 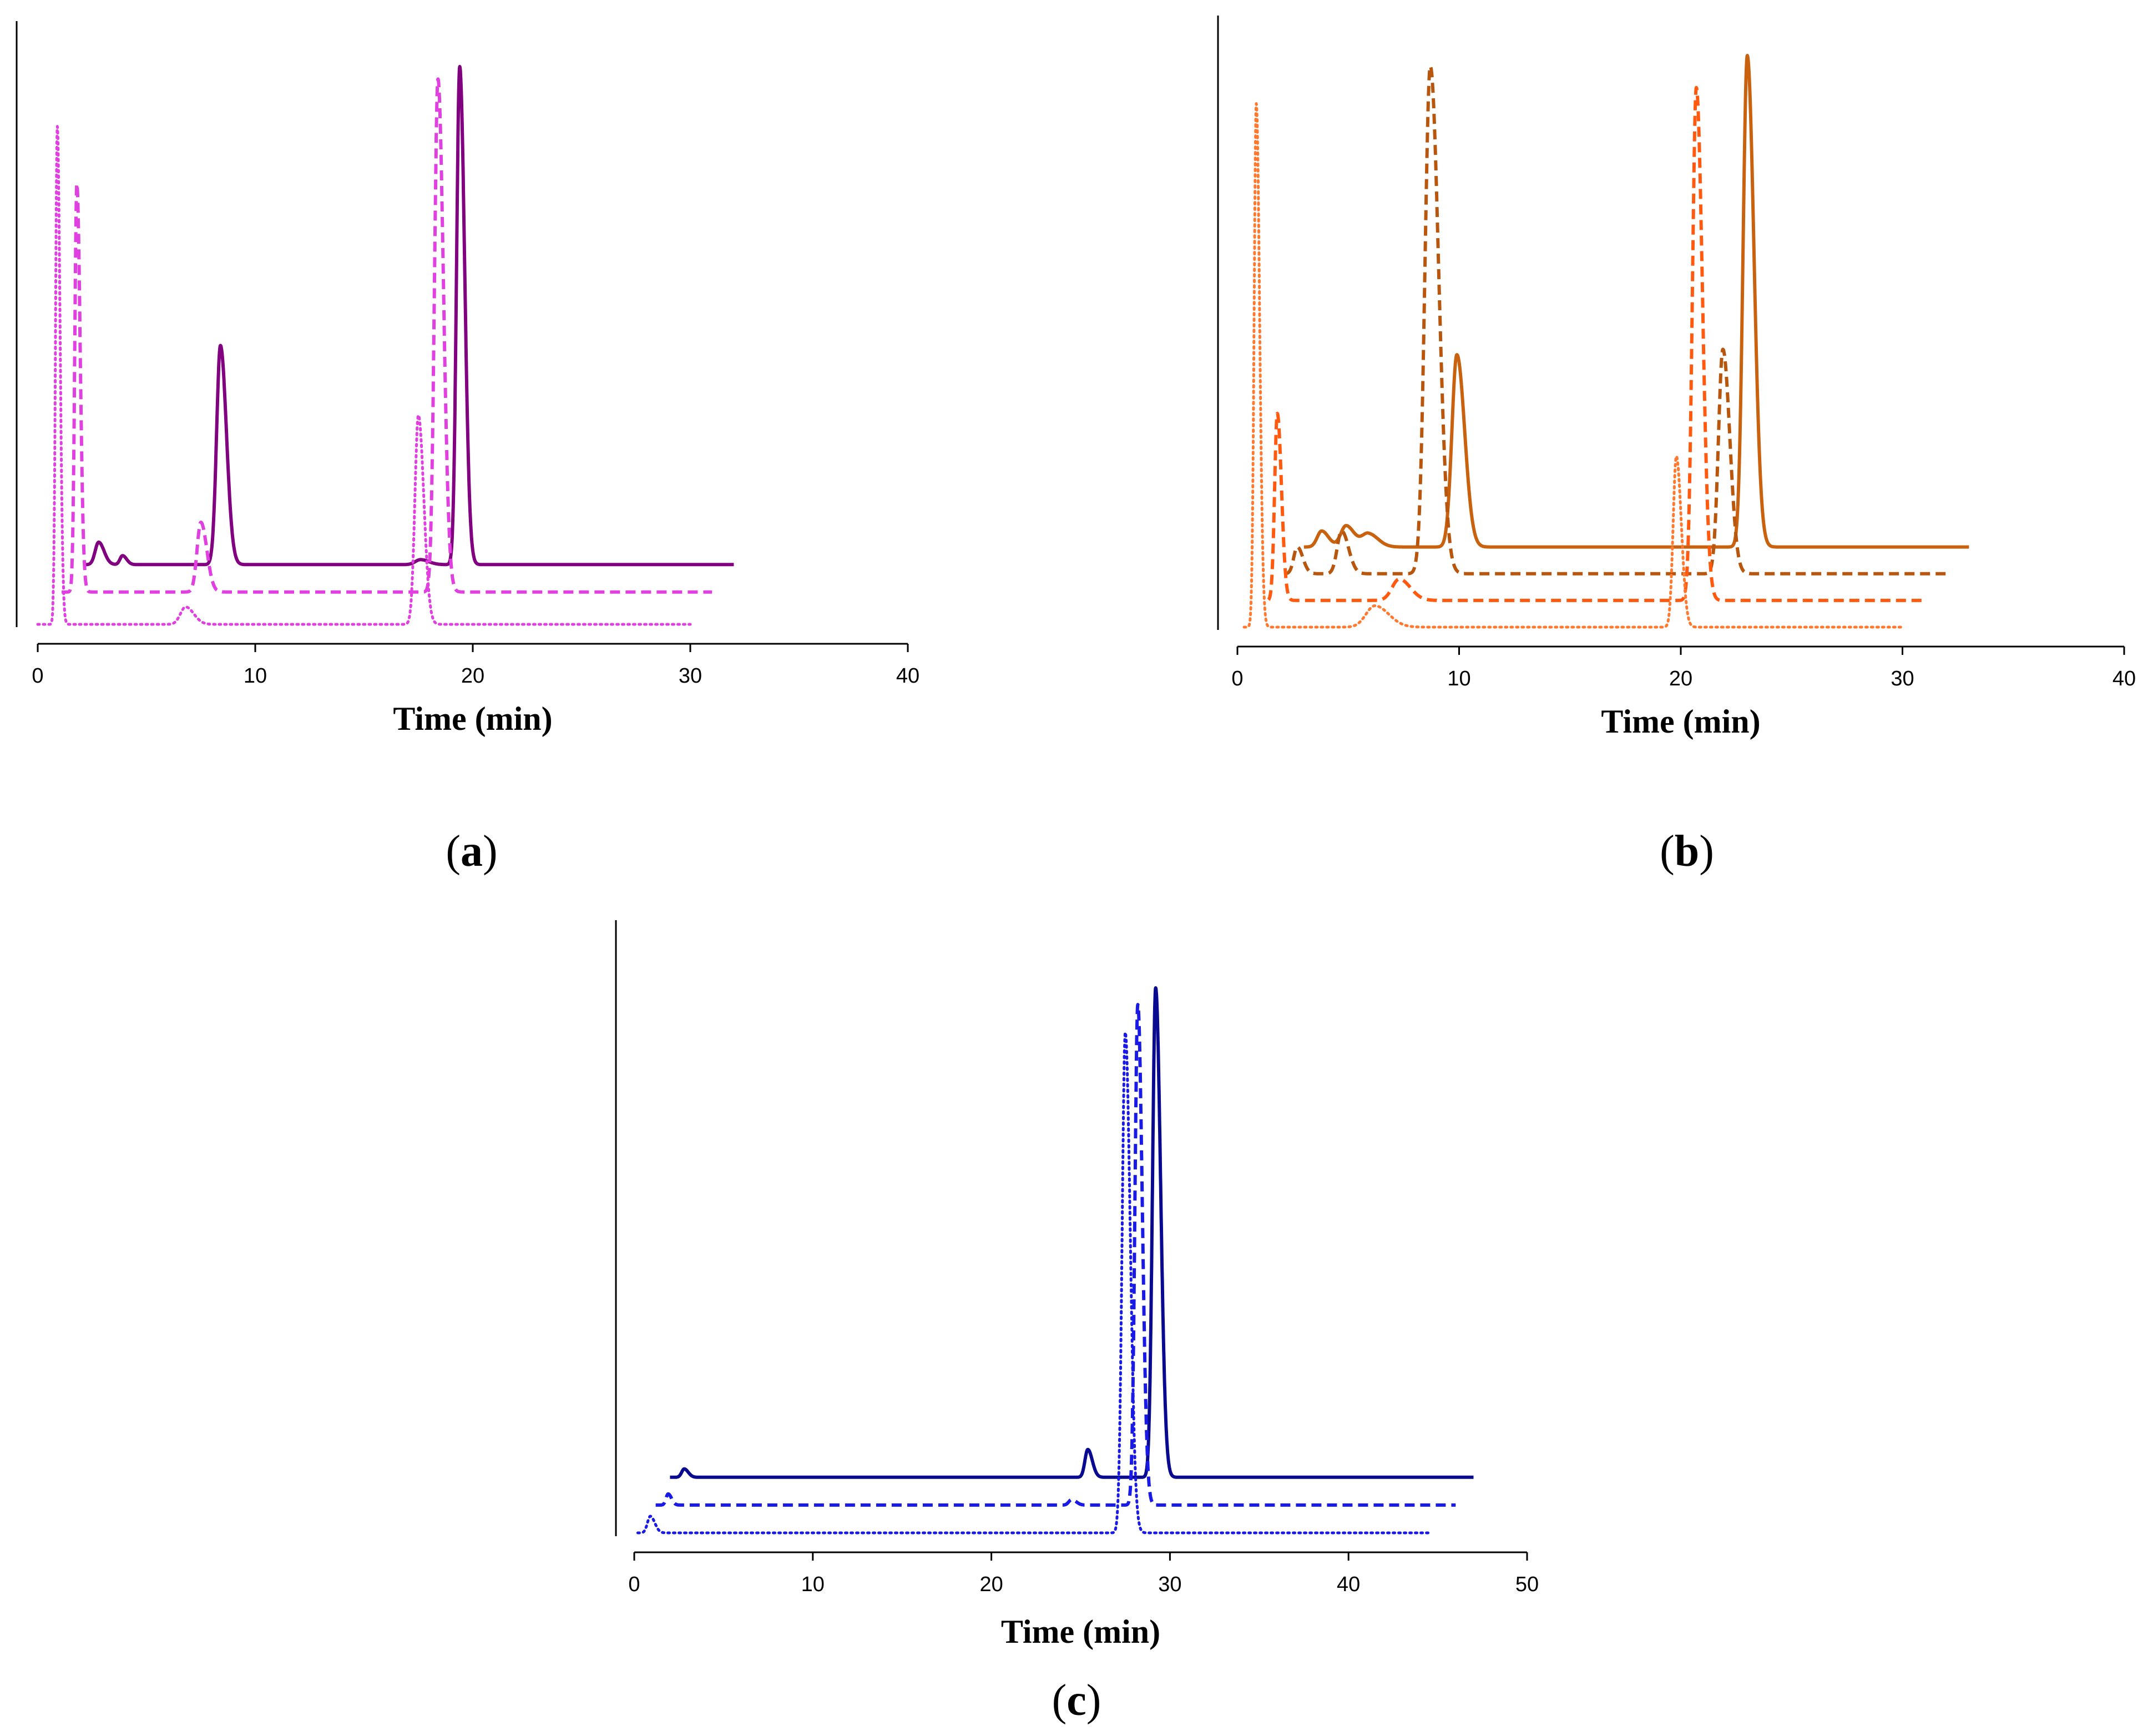 What do you see at coordinates (1076, 1700) in the screenshot?
I see `panel-c-label: (c)` at bounding box center [1076, 1700].